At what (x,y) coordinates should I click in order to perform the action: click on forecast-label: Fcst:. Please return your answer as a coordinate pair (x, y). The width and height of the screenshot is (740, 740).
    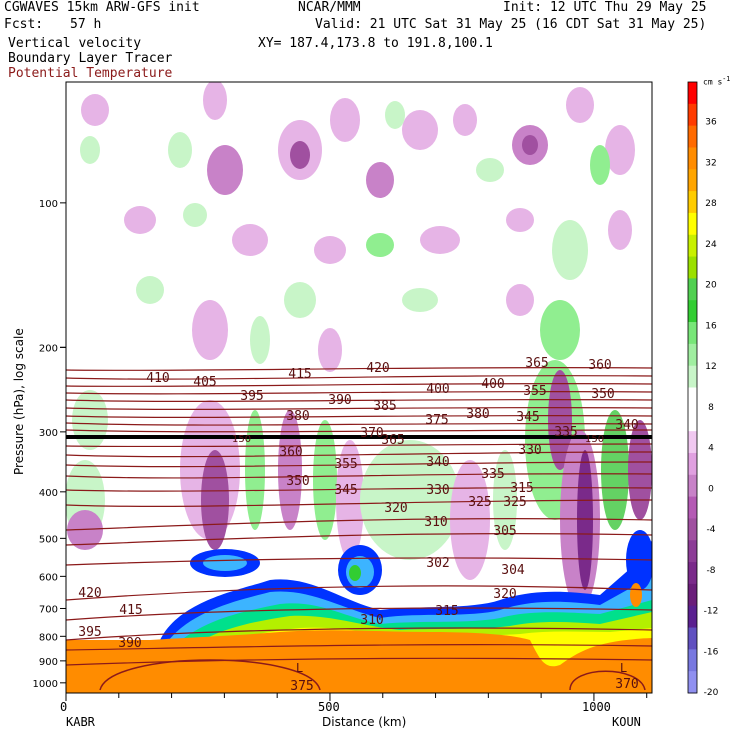
    Looking at the image, I should click on (24, 24).